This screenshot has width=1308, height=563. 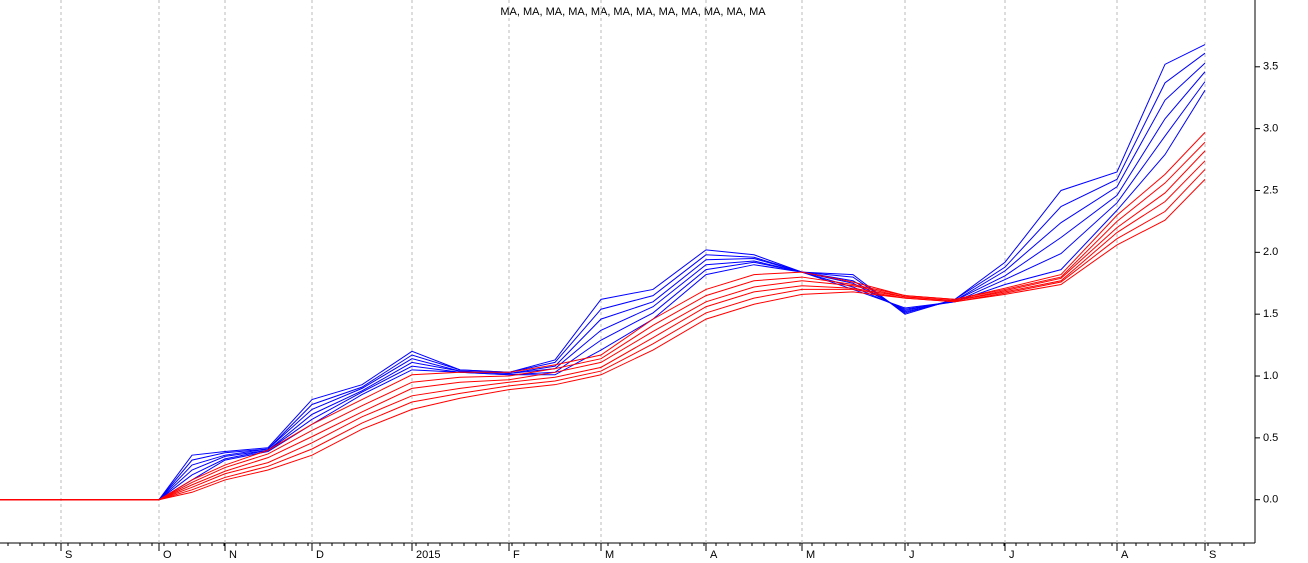 I want to click on y-tick-label: 2.5, so click(x=1270, y=190).